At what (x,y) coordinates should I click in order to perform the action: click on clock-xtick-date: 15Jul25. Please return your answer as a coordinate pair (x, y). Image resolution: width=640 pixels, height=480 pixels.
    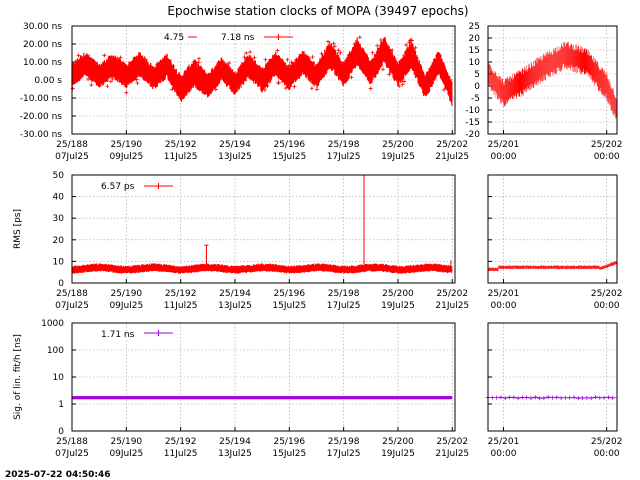
    Looking at the image, I should click on (289, 157).